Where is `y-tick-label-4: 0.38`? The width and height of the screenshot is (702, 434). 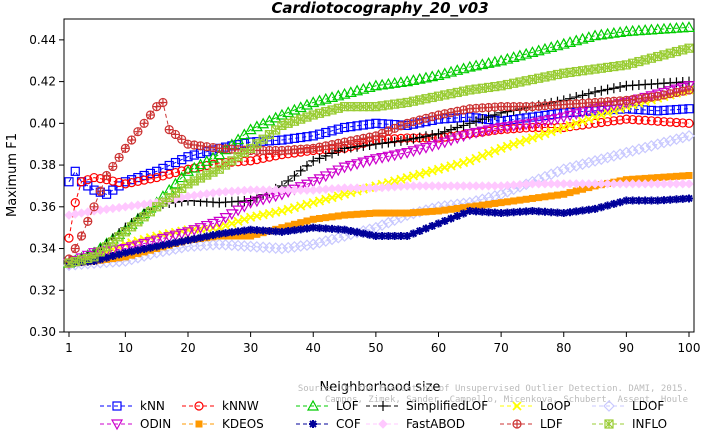
y-tick-label-4: 0.38 is located at coordinates (42, 165).